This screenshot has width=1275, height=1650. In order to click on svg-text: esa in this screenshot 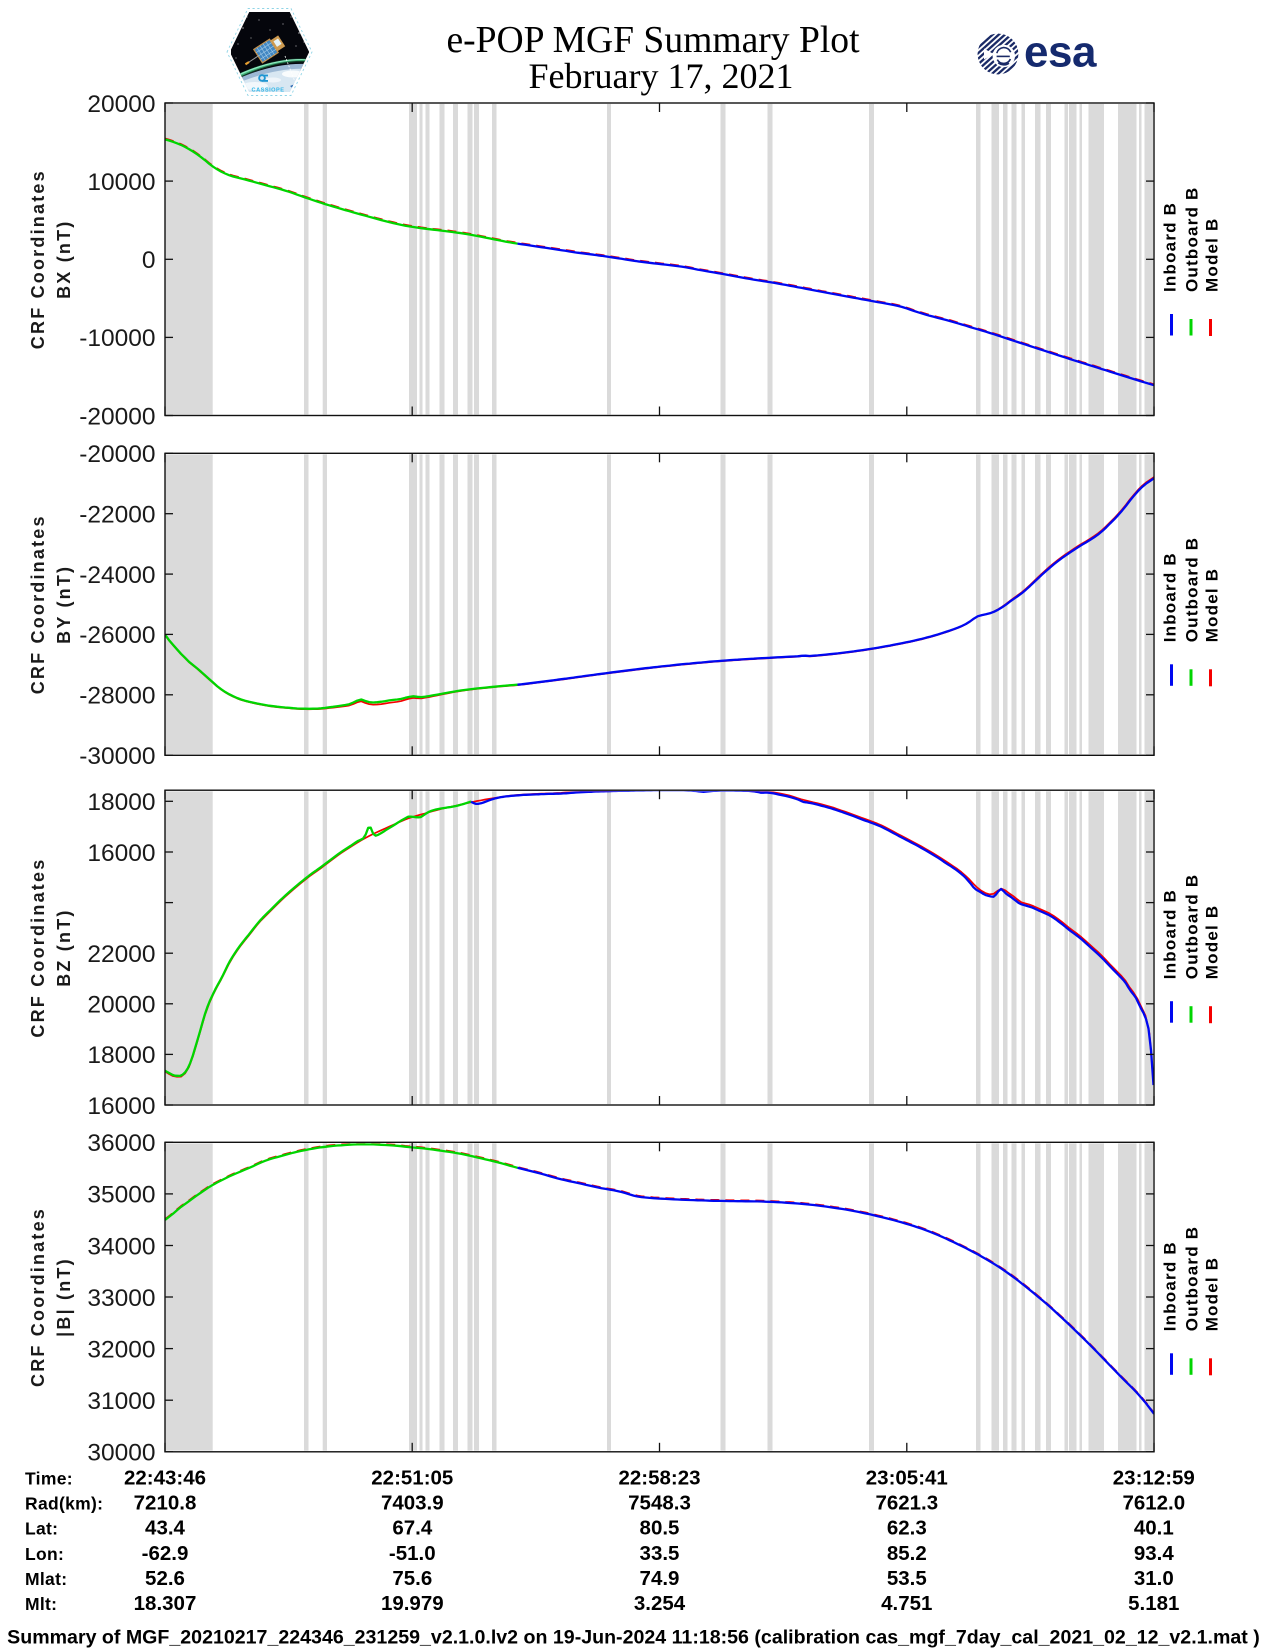, I will do `click(1060, 52)`.